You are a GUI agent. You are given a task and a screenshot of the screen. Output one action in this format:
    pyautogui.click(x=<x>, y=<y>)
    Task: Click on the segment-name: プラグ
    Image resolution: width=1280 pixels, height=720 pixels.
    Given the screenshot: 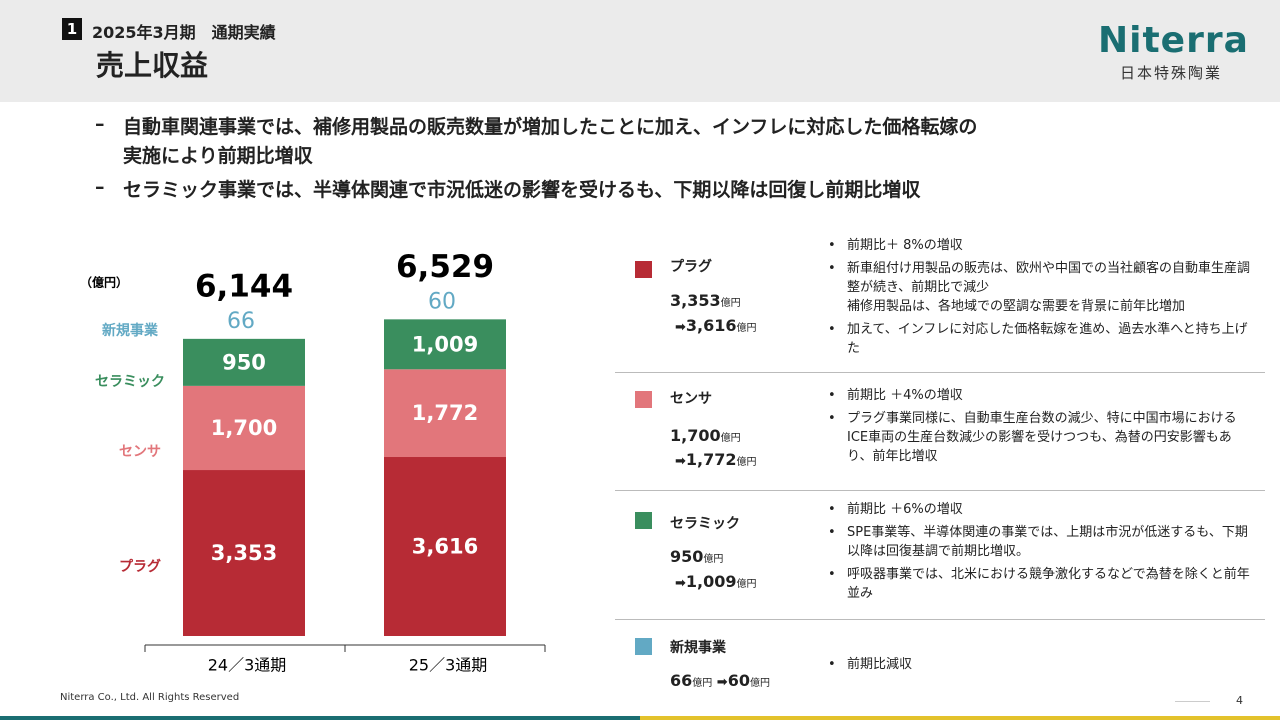 What is the action you would take?
    pyautogui.click(x=691, y=267)
    